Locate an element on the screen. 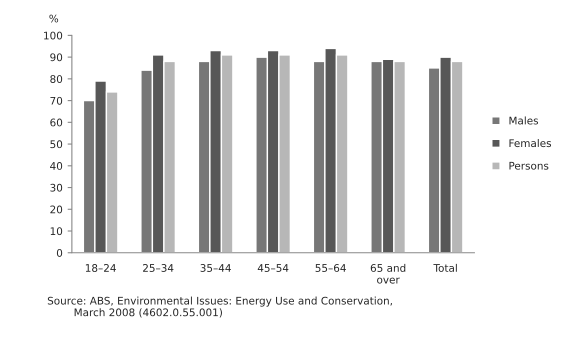  x-tick-label: 18–24 is located at coordinates (101, 268).